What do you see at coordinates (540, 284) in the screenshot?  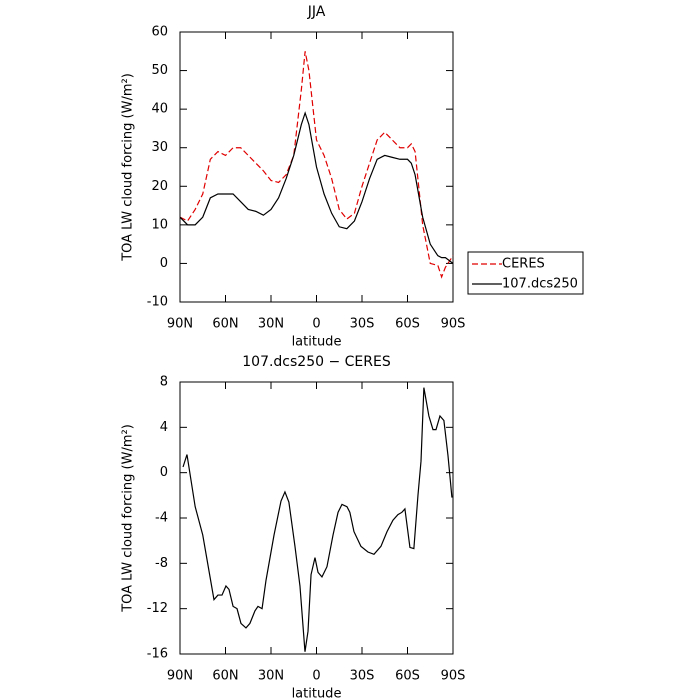 I see `legend-label: 107.dcs250` at bounding box center [540, 284].